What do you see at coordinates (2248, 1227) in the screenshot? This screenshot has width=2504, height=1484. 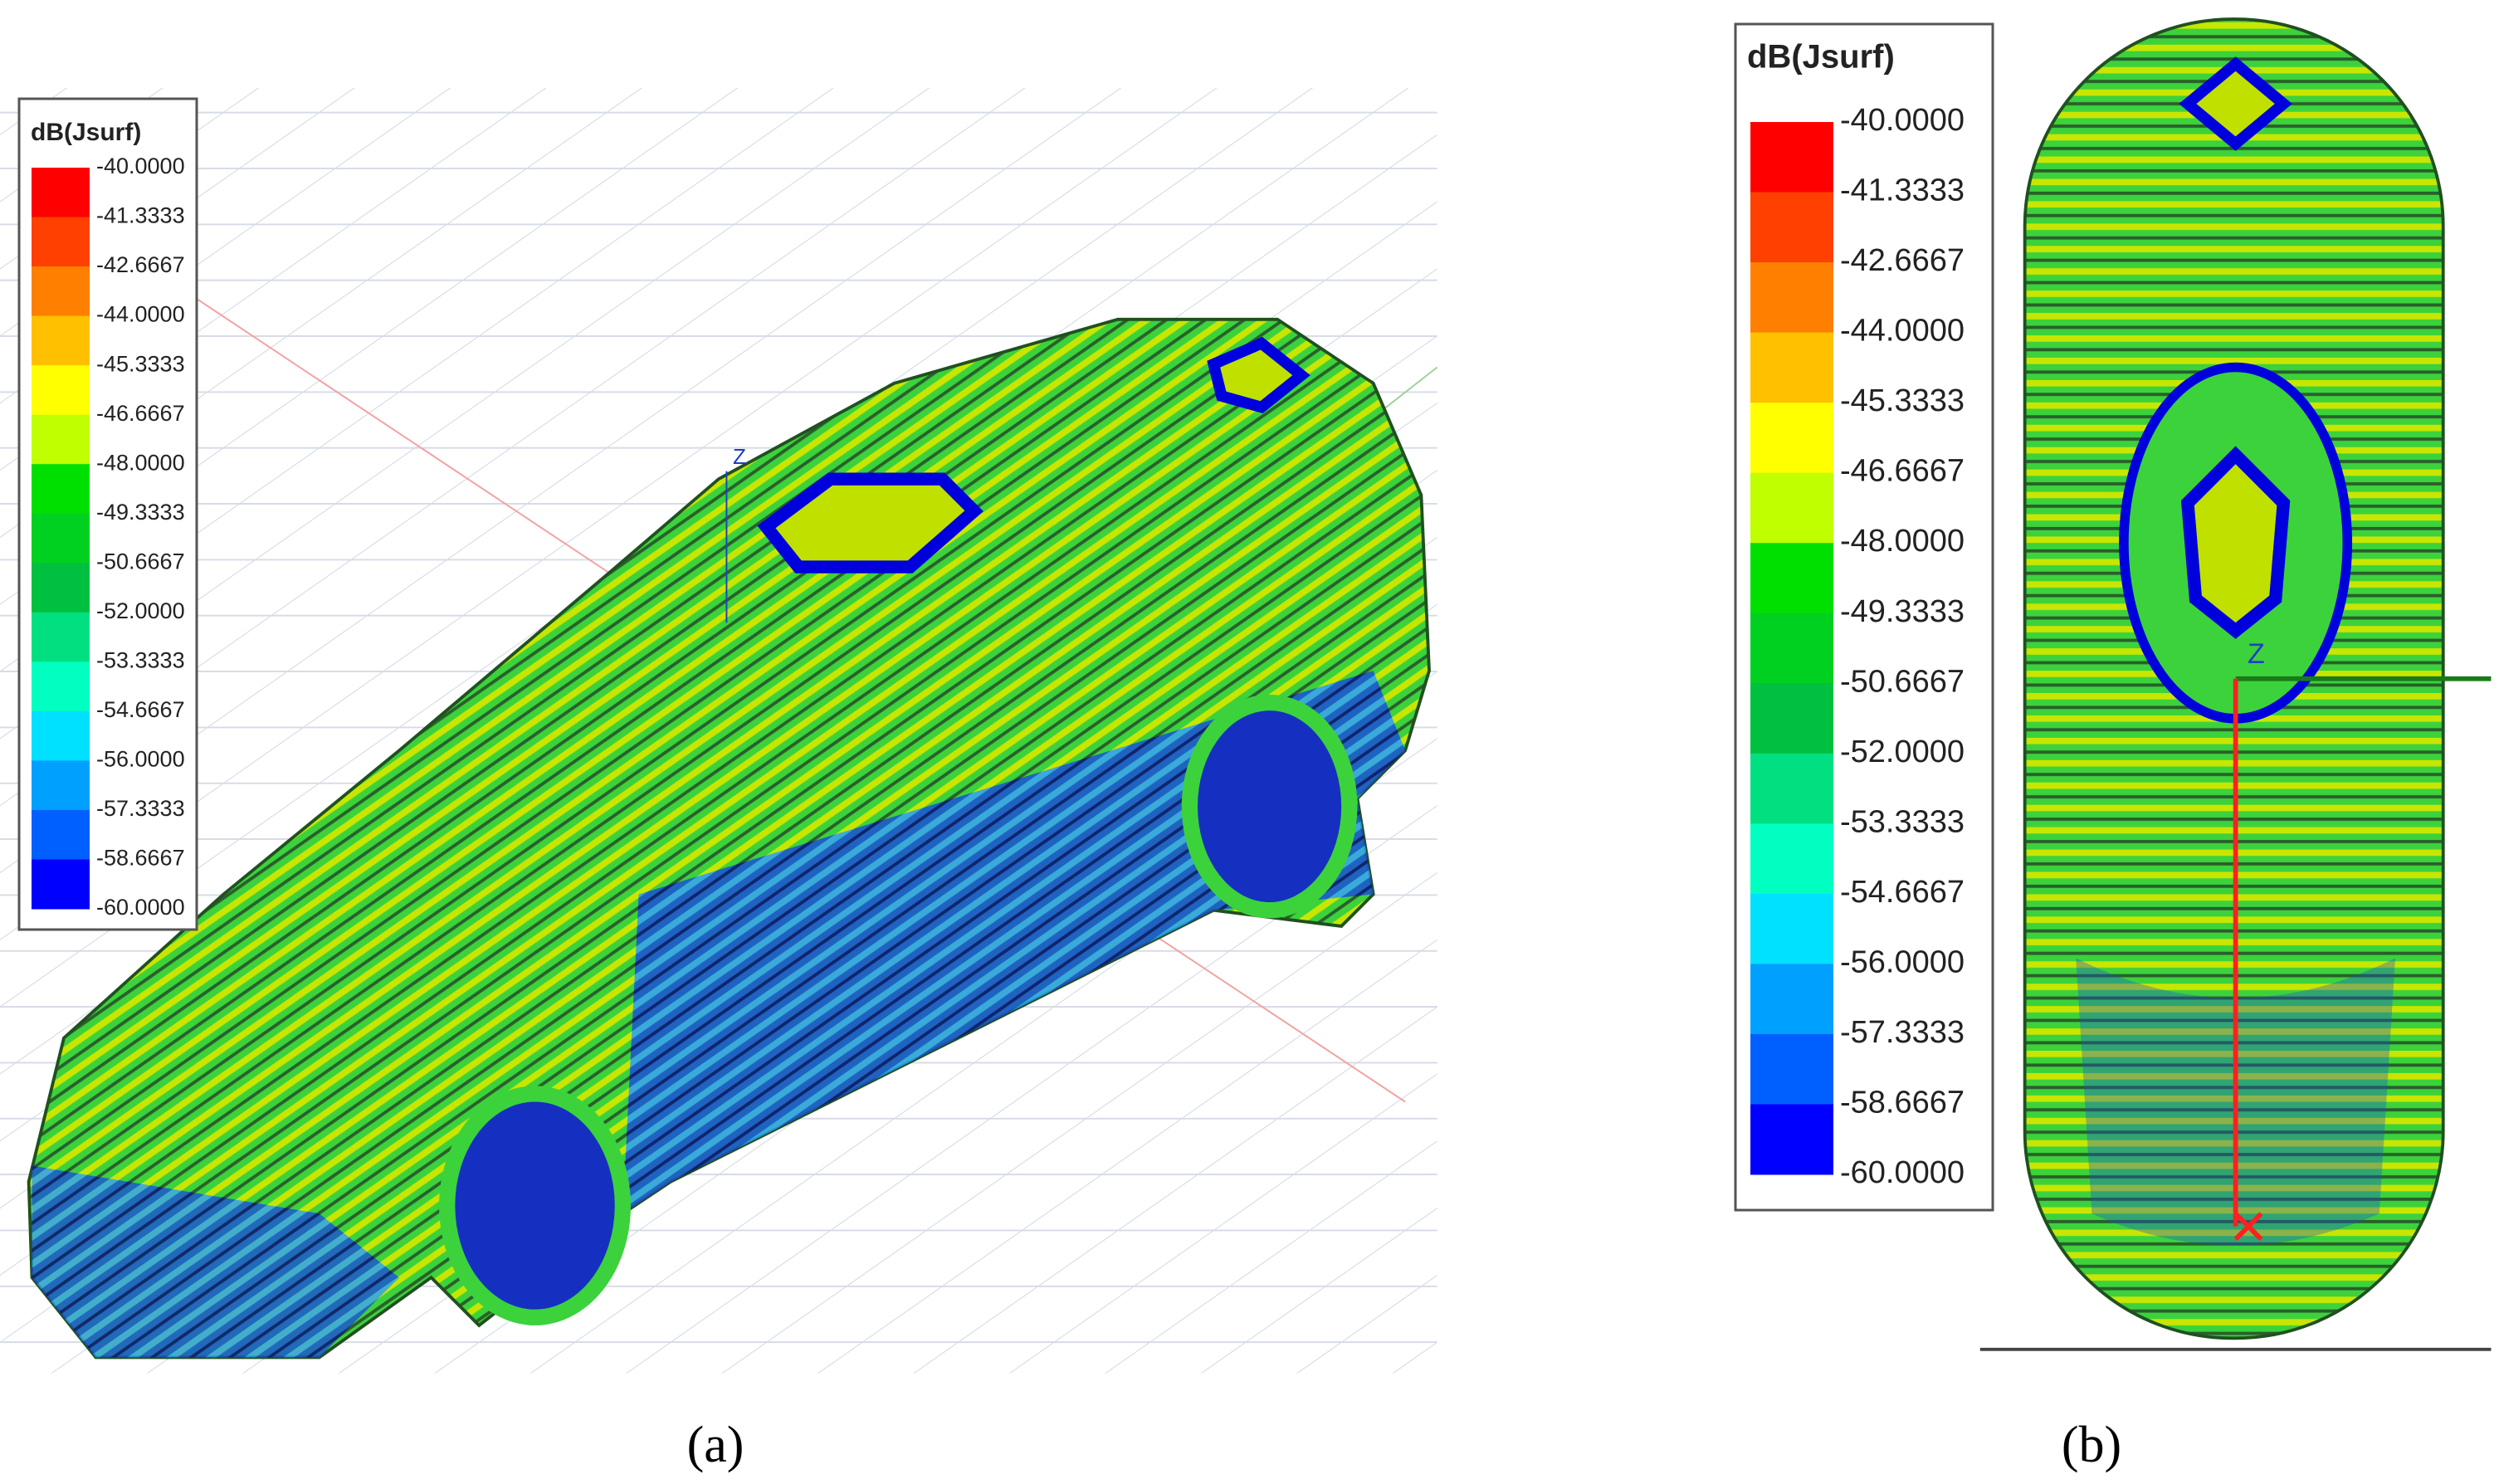 I see `axis-marker` at bounding box center [2248, 1227].